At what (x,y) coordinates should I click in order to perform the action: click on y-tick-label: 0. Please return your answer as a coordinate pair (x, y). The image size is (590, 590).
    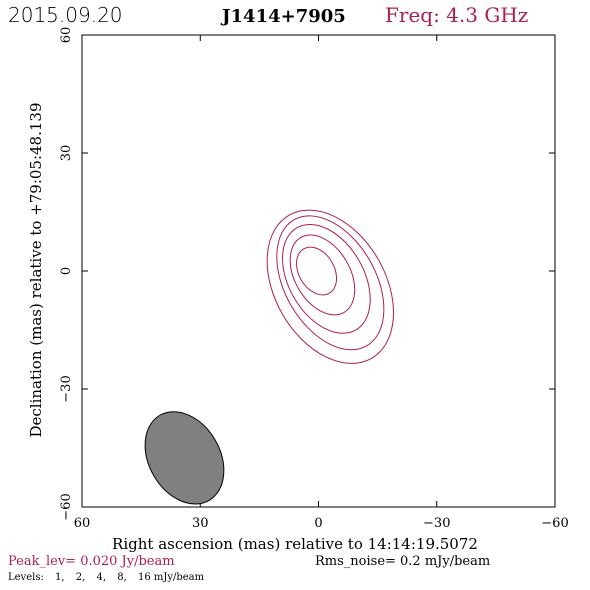
    Looking at the image, I should click on (66, 271).